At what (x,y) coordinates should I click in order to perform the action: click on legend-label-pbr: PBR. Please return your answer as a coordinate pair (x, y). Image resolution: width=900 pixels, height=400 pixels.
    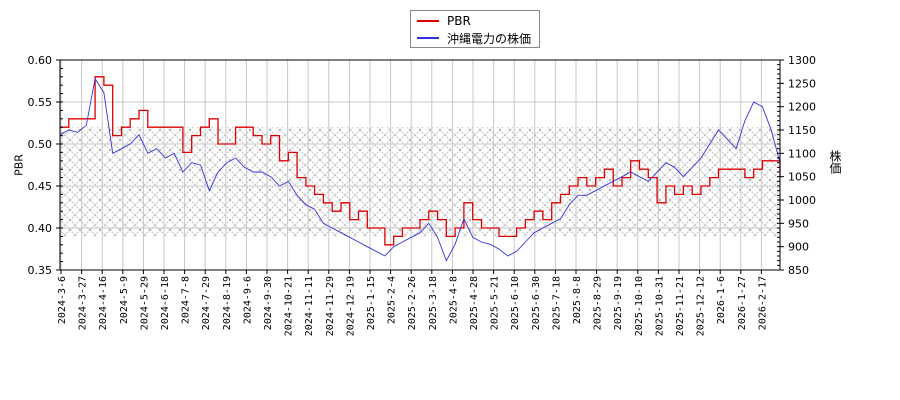
    Looking at the image, I should click on (459, 21).